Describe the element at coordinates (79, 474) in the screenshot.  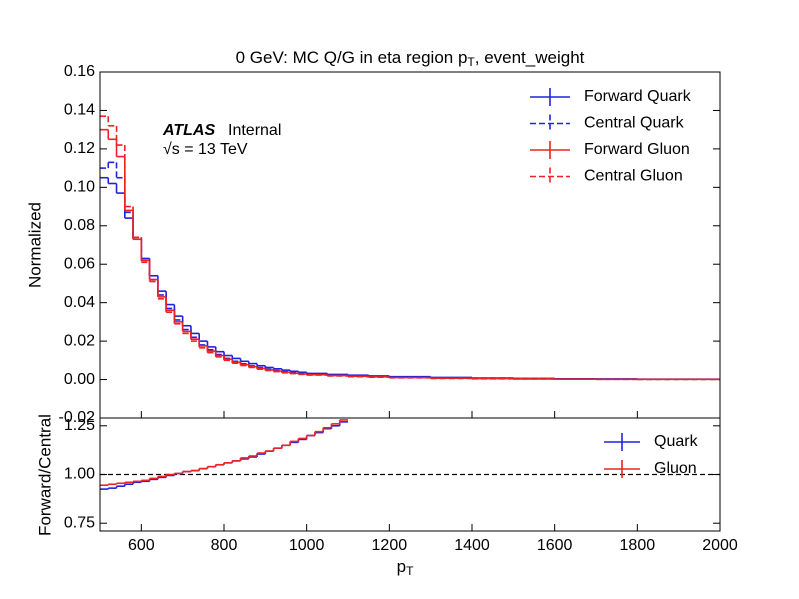
I see `y-tick-label: 1.00` at that location.